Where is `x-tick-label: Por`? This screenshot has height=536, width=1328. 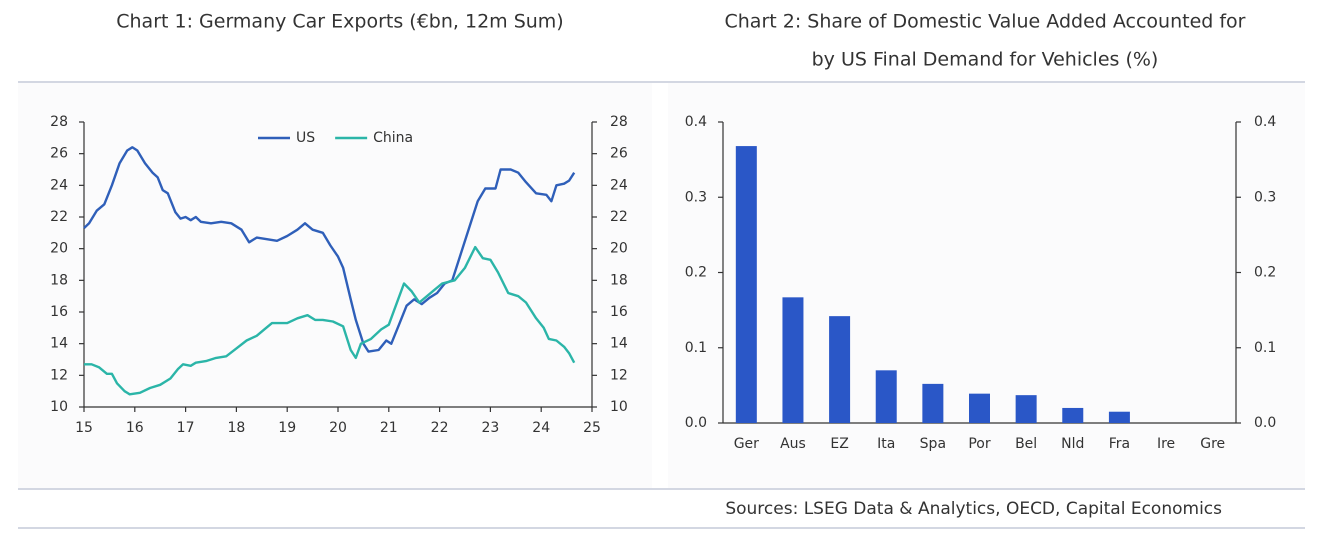 x-tick-label: Por is located at coordinates (979, 444).